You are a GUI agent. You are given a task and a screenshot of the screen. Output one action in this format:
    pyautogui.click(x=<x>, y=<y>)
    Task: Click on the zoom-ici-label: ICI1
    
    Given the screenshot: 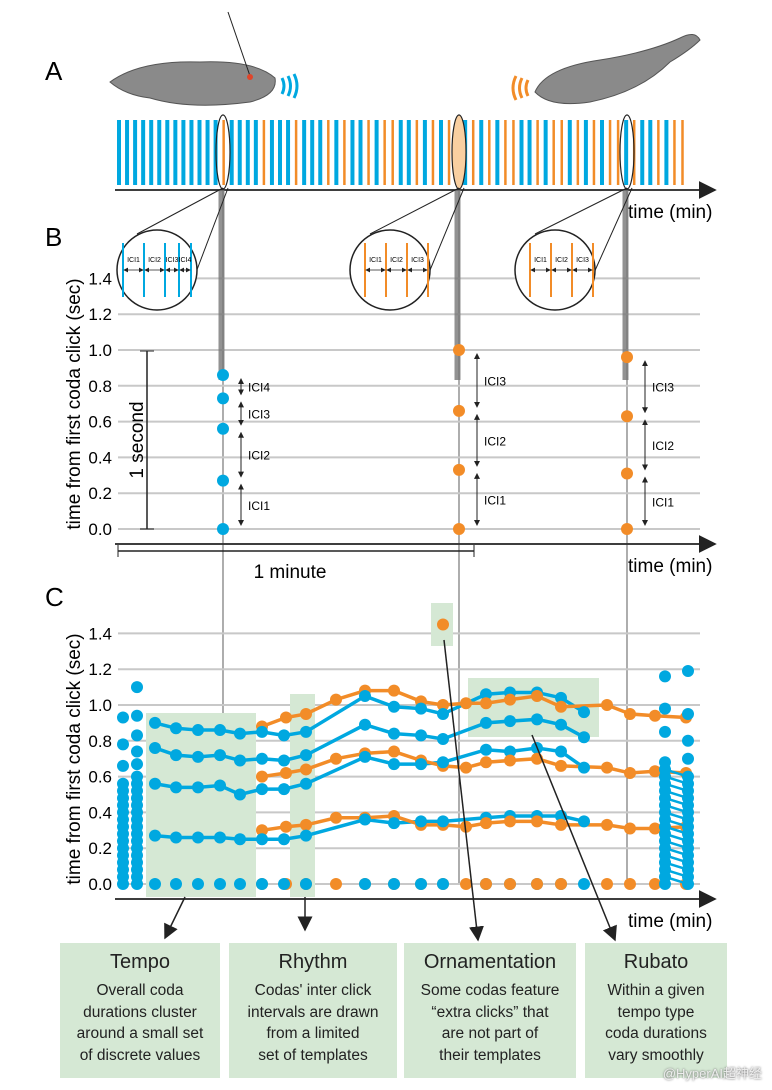 What is the action you would take?
    pyautogui.click(x=375, y=260)
    